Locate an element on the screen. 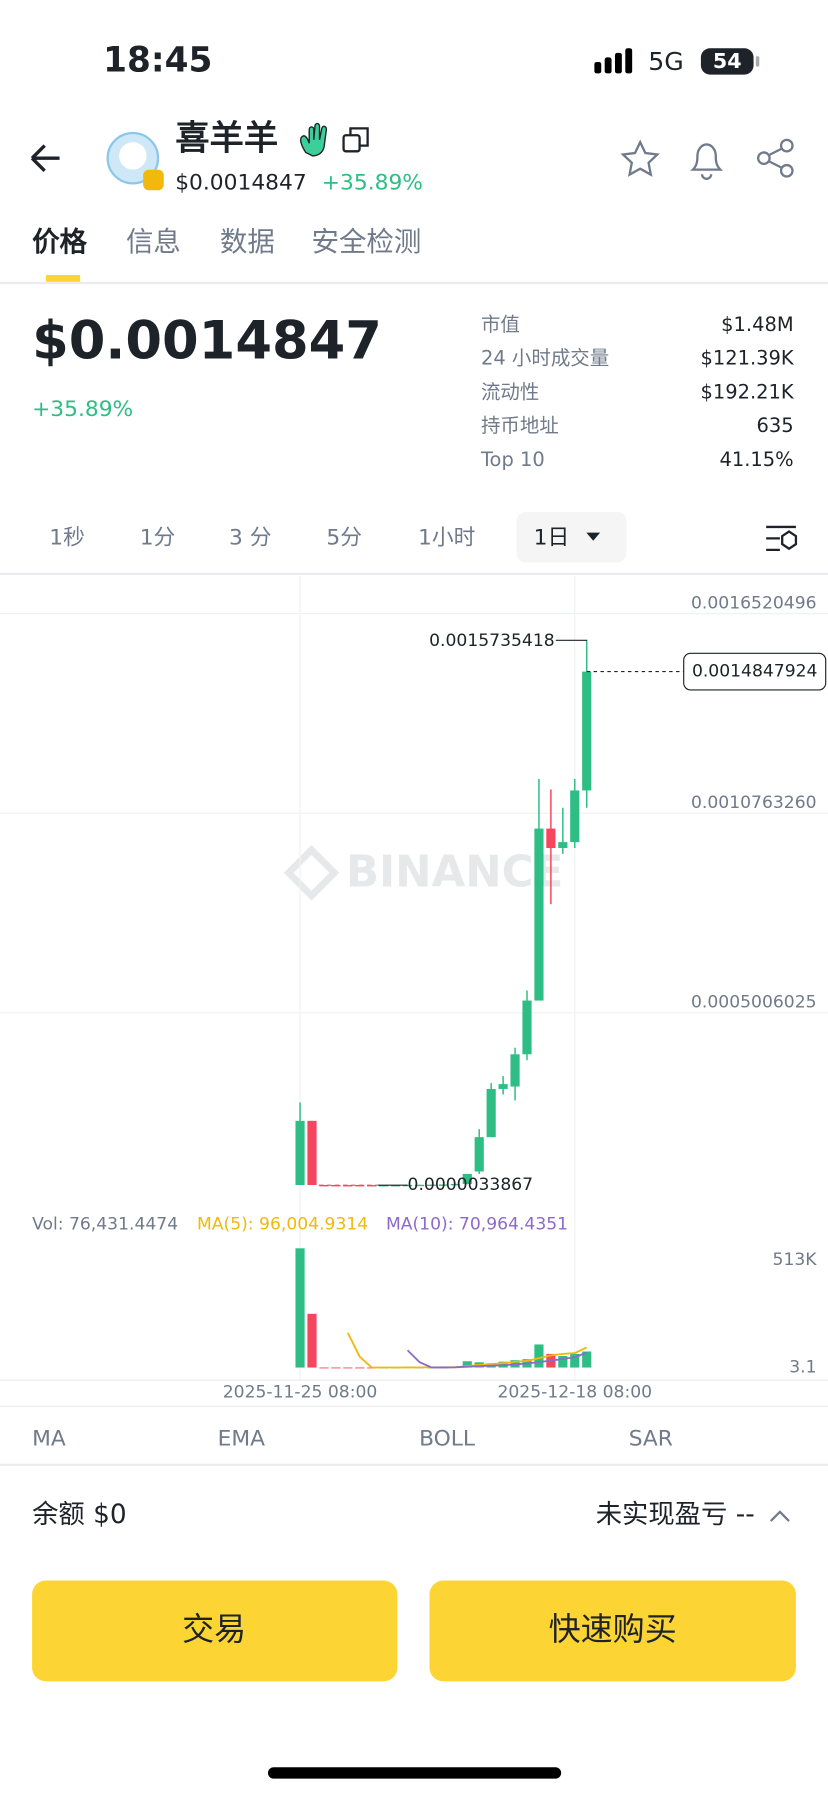  interval: 1日 is located at coordinates (552, 537).